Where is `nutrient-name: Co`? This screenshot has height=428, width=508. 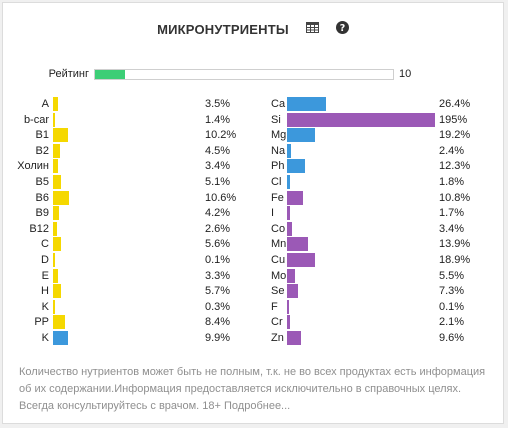 nutrient-name: Co is located at coordinates (278, 228).